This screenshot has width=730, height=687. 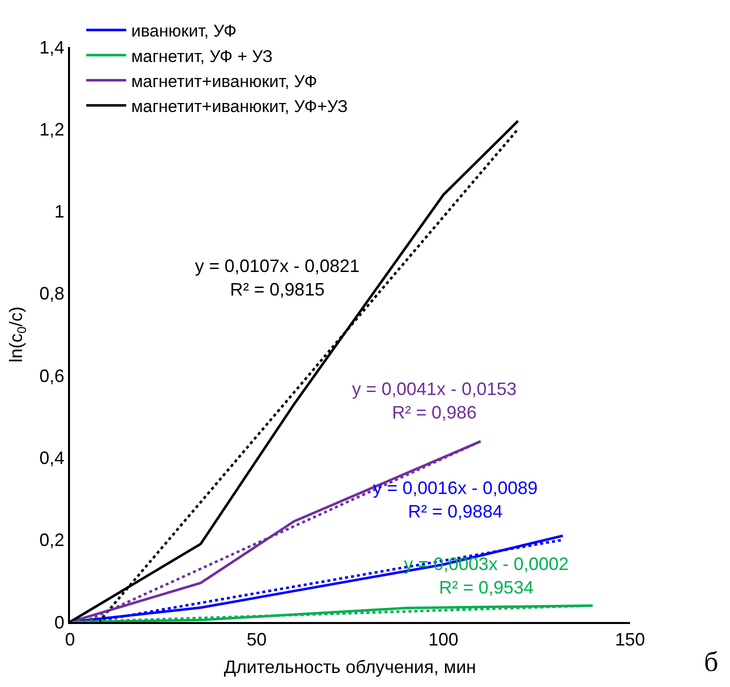 I want to click on text: б, so click(x=711, y=662).